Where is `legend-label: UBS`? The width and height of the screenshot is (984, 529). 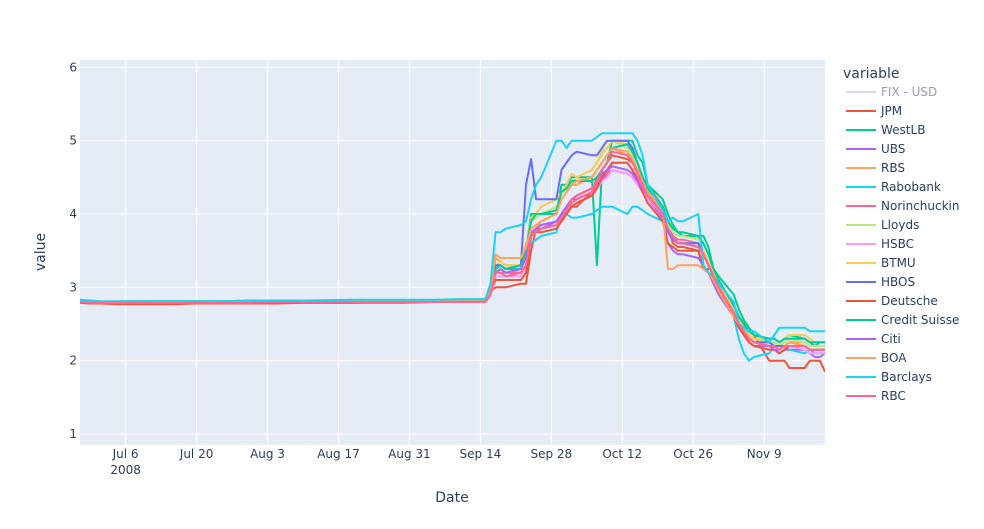 legend-label: UBS is located at coordinates (893, 149).